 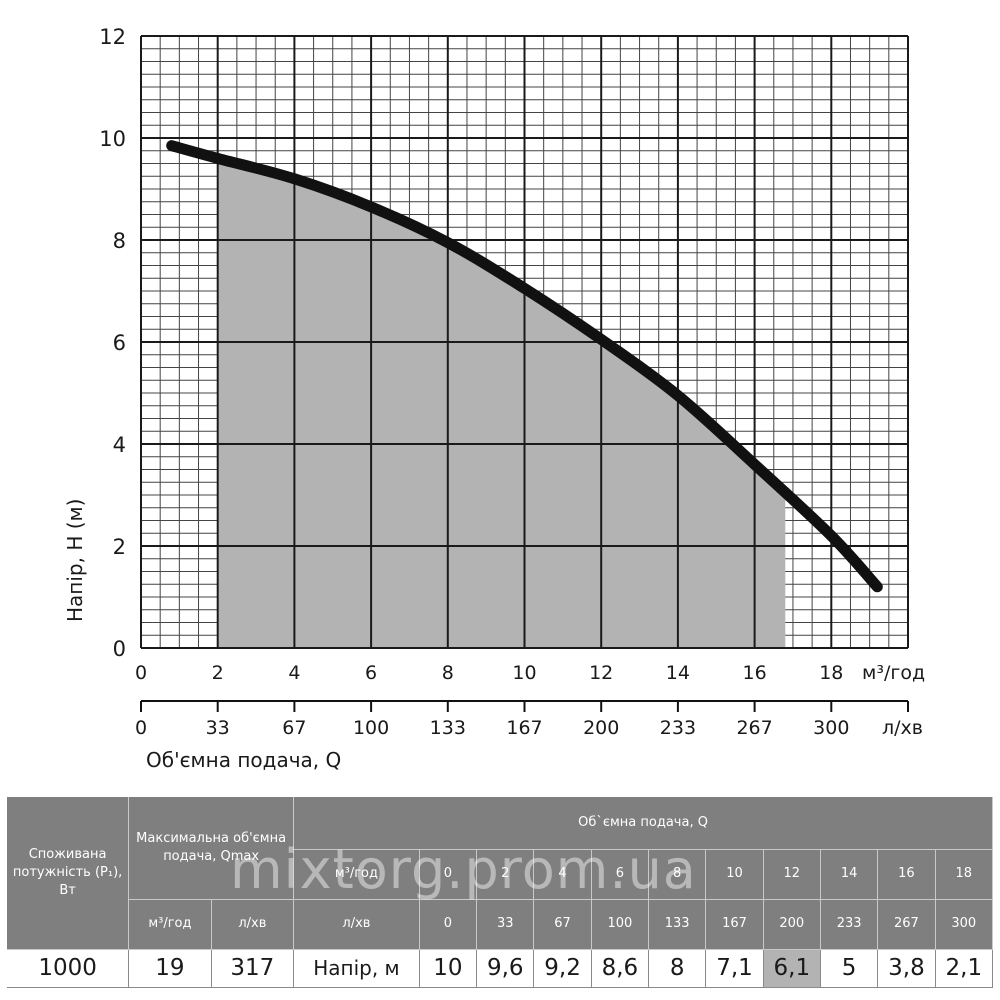 What do you see at coordinates (677, 874) in the screenshot?
I see `flow-m3-cell: 8` at bounding box center [677, 874].